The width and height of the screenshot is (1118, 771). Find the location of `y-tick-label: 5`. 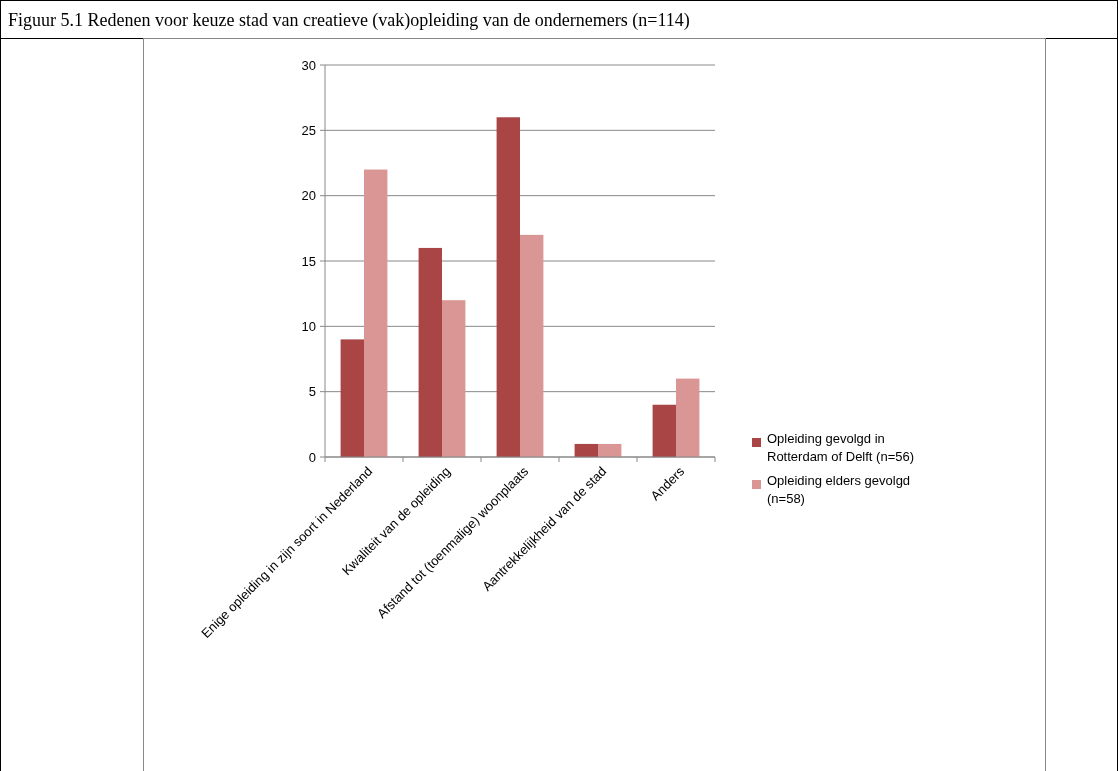

y-tick-label: 5 is located at coordinates (312, 392).